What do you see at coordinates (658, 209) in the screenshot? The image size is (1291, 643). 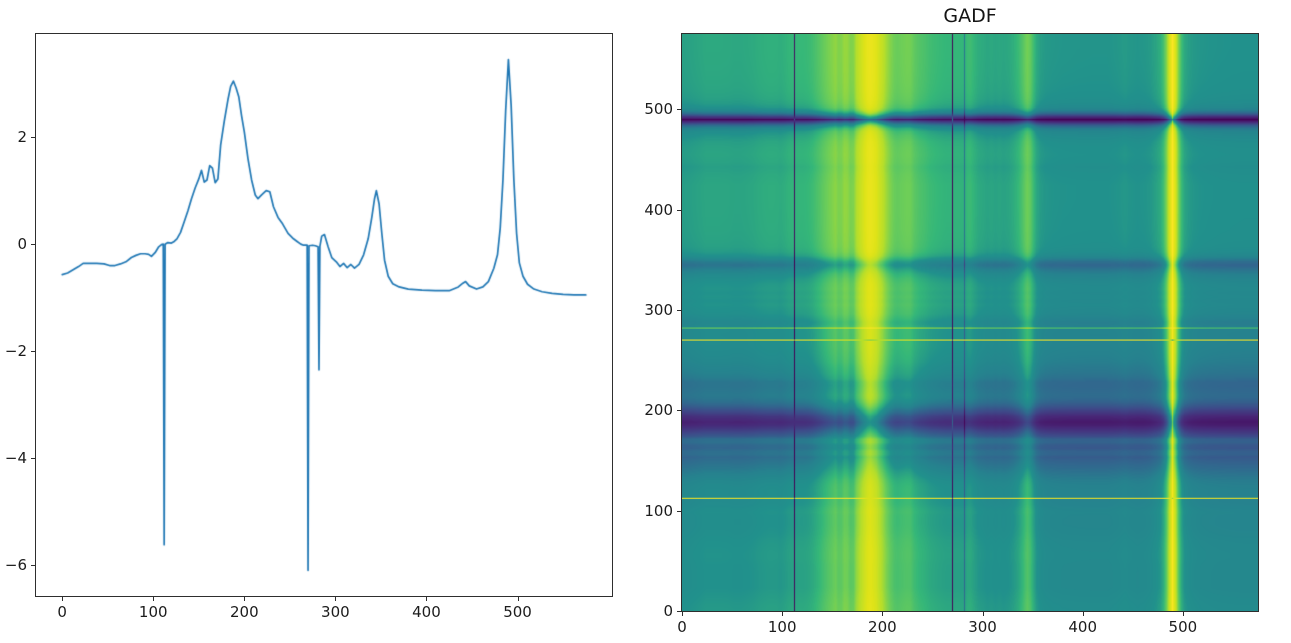 I see `y-tick-label: 400` at bounding box center [658, 209].